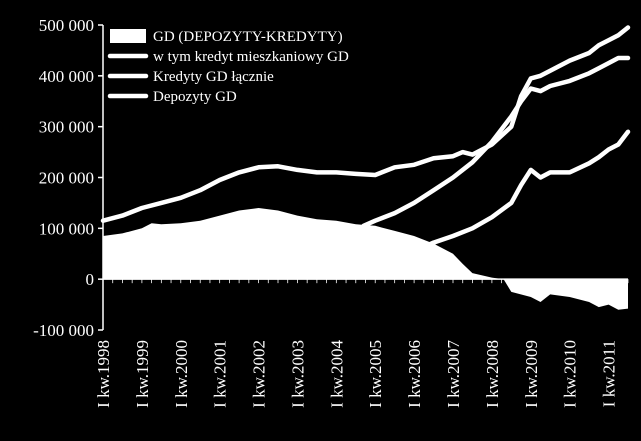 The image size is (641, 441). I want to click on y-tick-label: -100 000, so click(63, 330).